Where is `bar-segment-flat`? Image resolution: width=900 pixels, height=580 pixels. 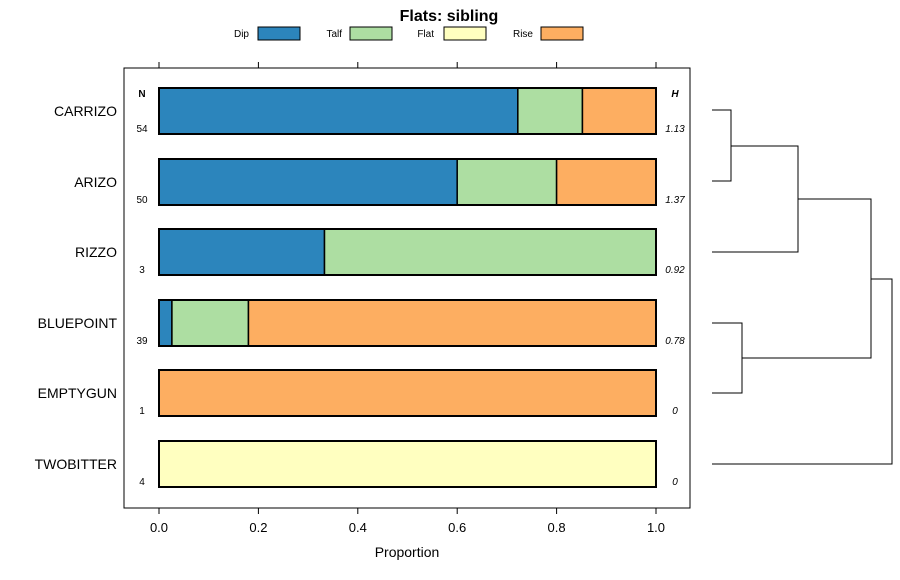
bar-segment-flat is located at coordinates (407, 464).